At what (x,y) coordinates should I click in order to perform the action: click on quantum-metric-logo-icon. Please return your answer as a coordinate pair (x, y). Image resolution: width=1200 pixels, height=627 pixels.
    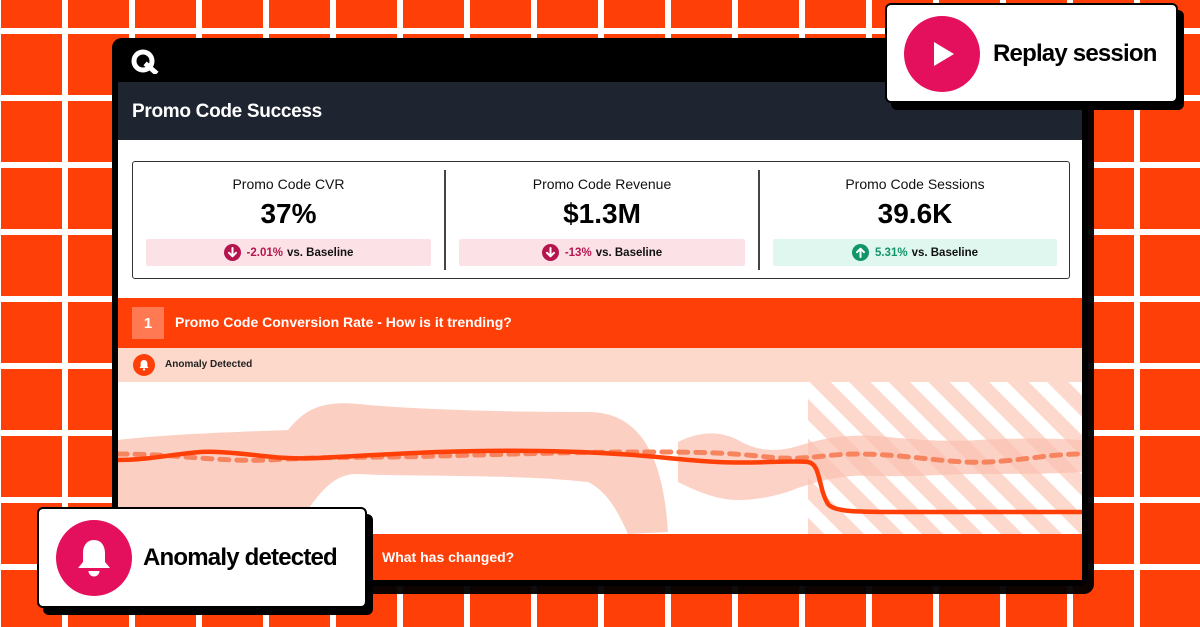
    Looking at the image, I should click on (145, 61).